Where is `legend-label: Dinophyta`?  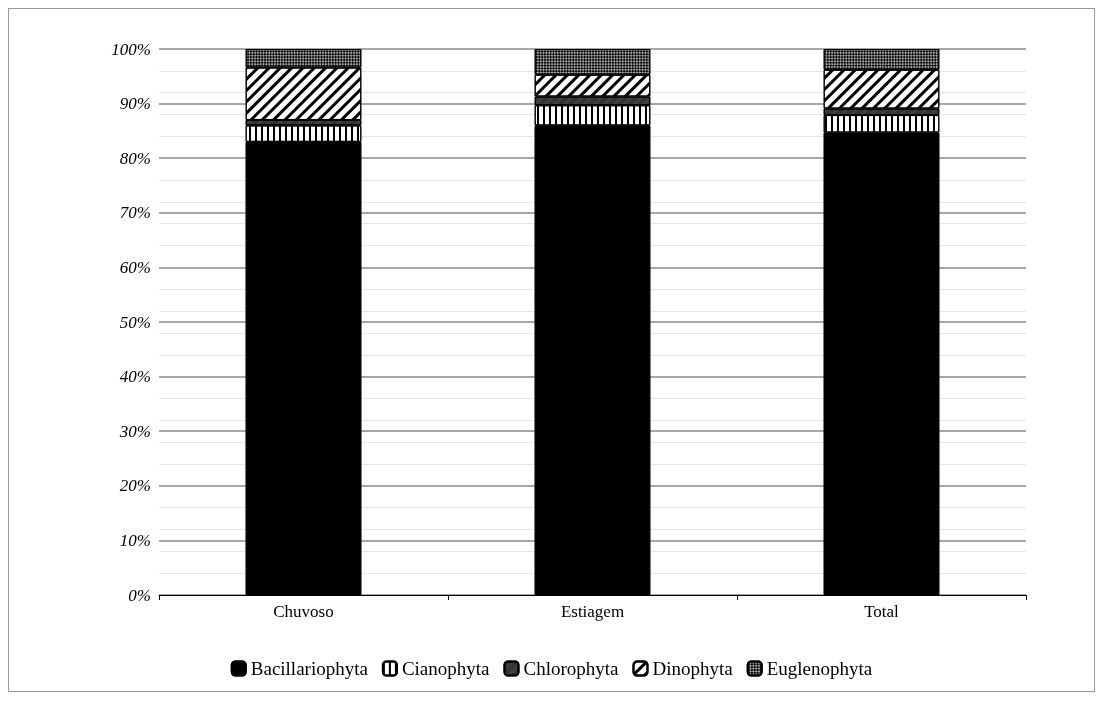
legend-label: Dinophyta is located at coordinates (693, 668).